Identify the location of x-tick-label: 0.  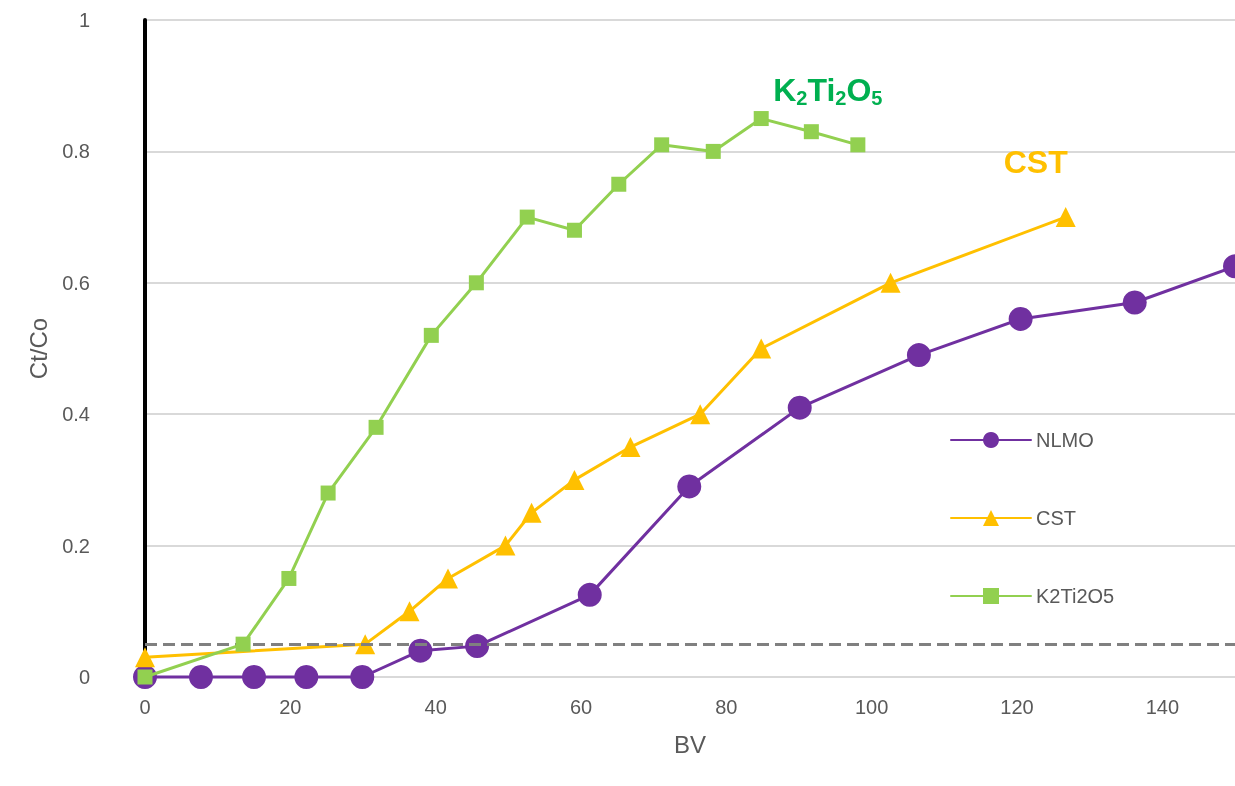
(145, 707).